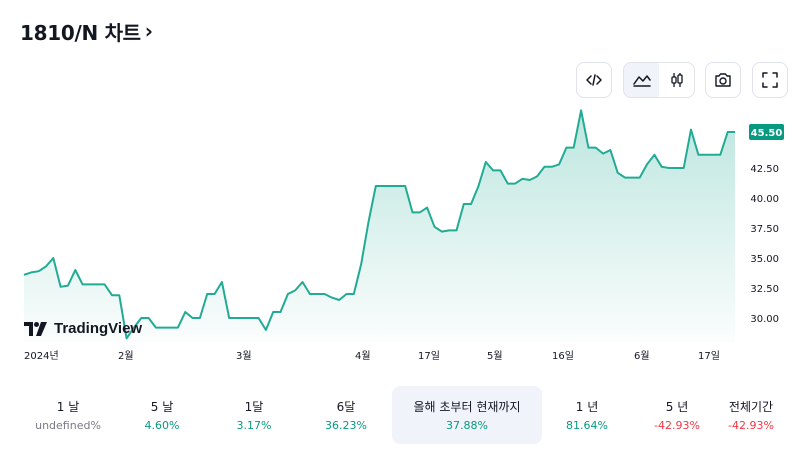  What do you see at coordinates (254, 425) in the screenshot?
I see `period-change: 3.17%` at bounding box center [254, 425].